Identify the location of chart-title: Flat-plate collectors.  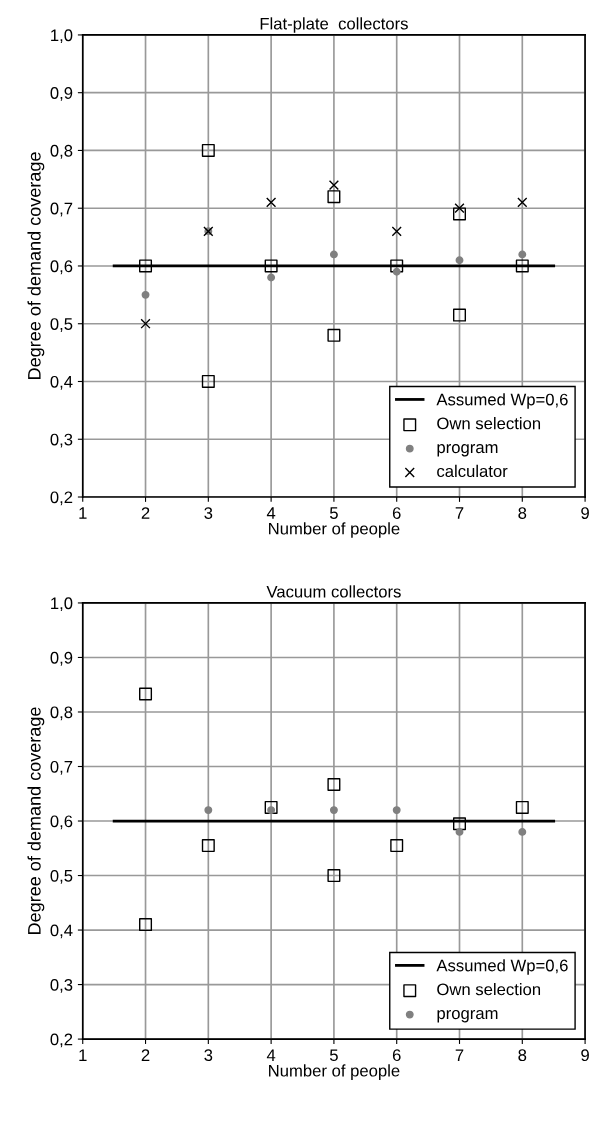
(334, 25).